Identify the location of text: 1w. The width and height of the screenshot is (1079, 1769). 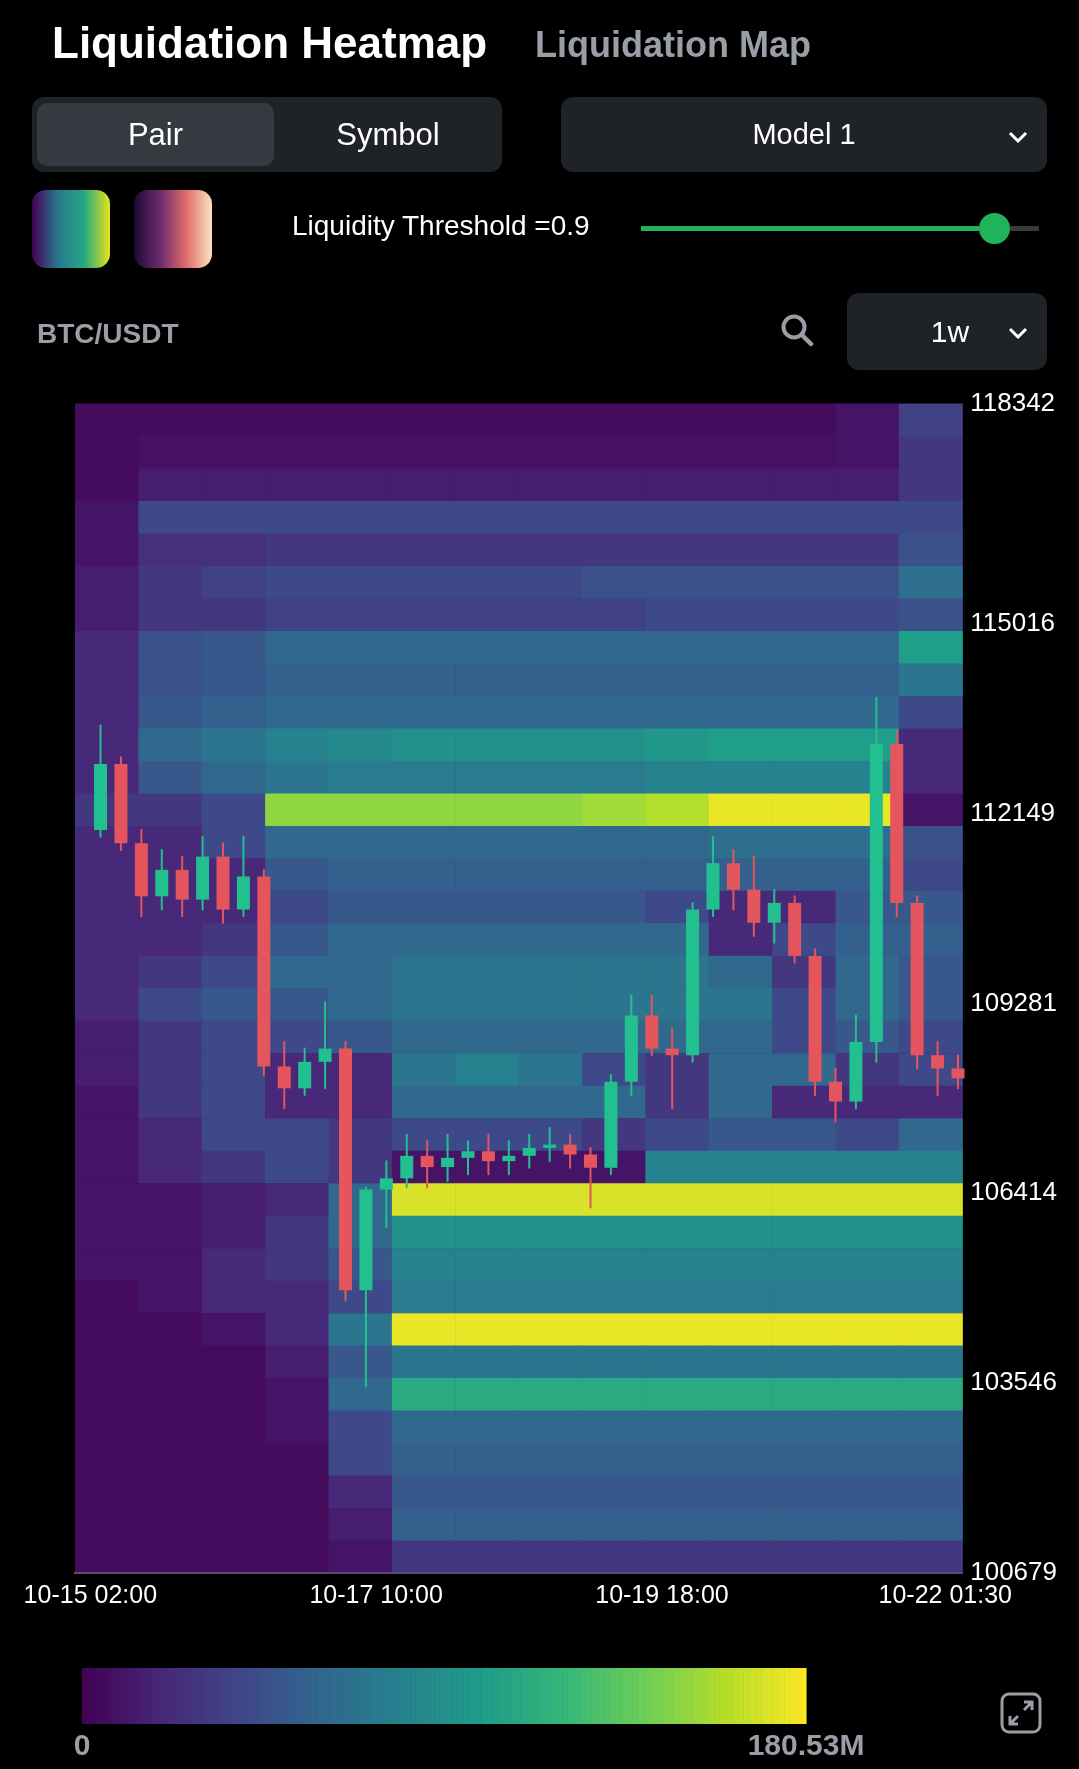
(950, 331).